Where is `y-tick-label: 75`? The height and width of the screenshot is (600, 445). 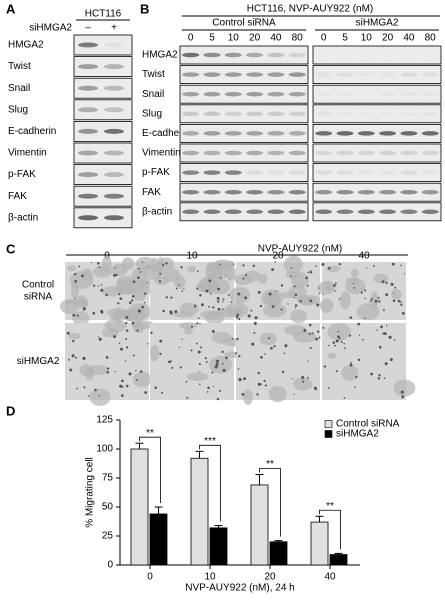 y-tick-label: 75 is located at coordinates (108, 478).